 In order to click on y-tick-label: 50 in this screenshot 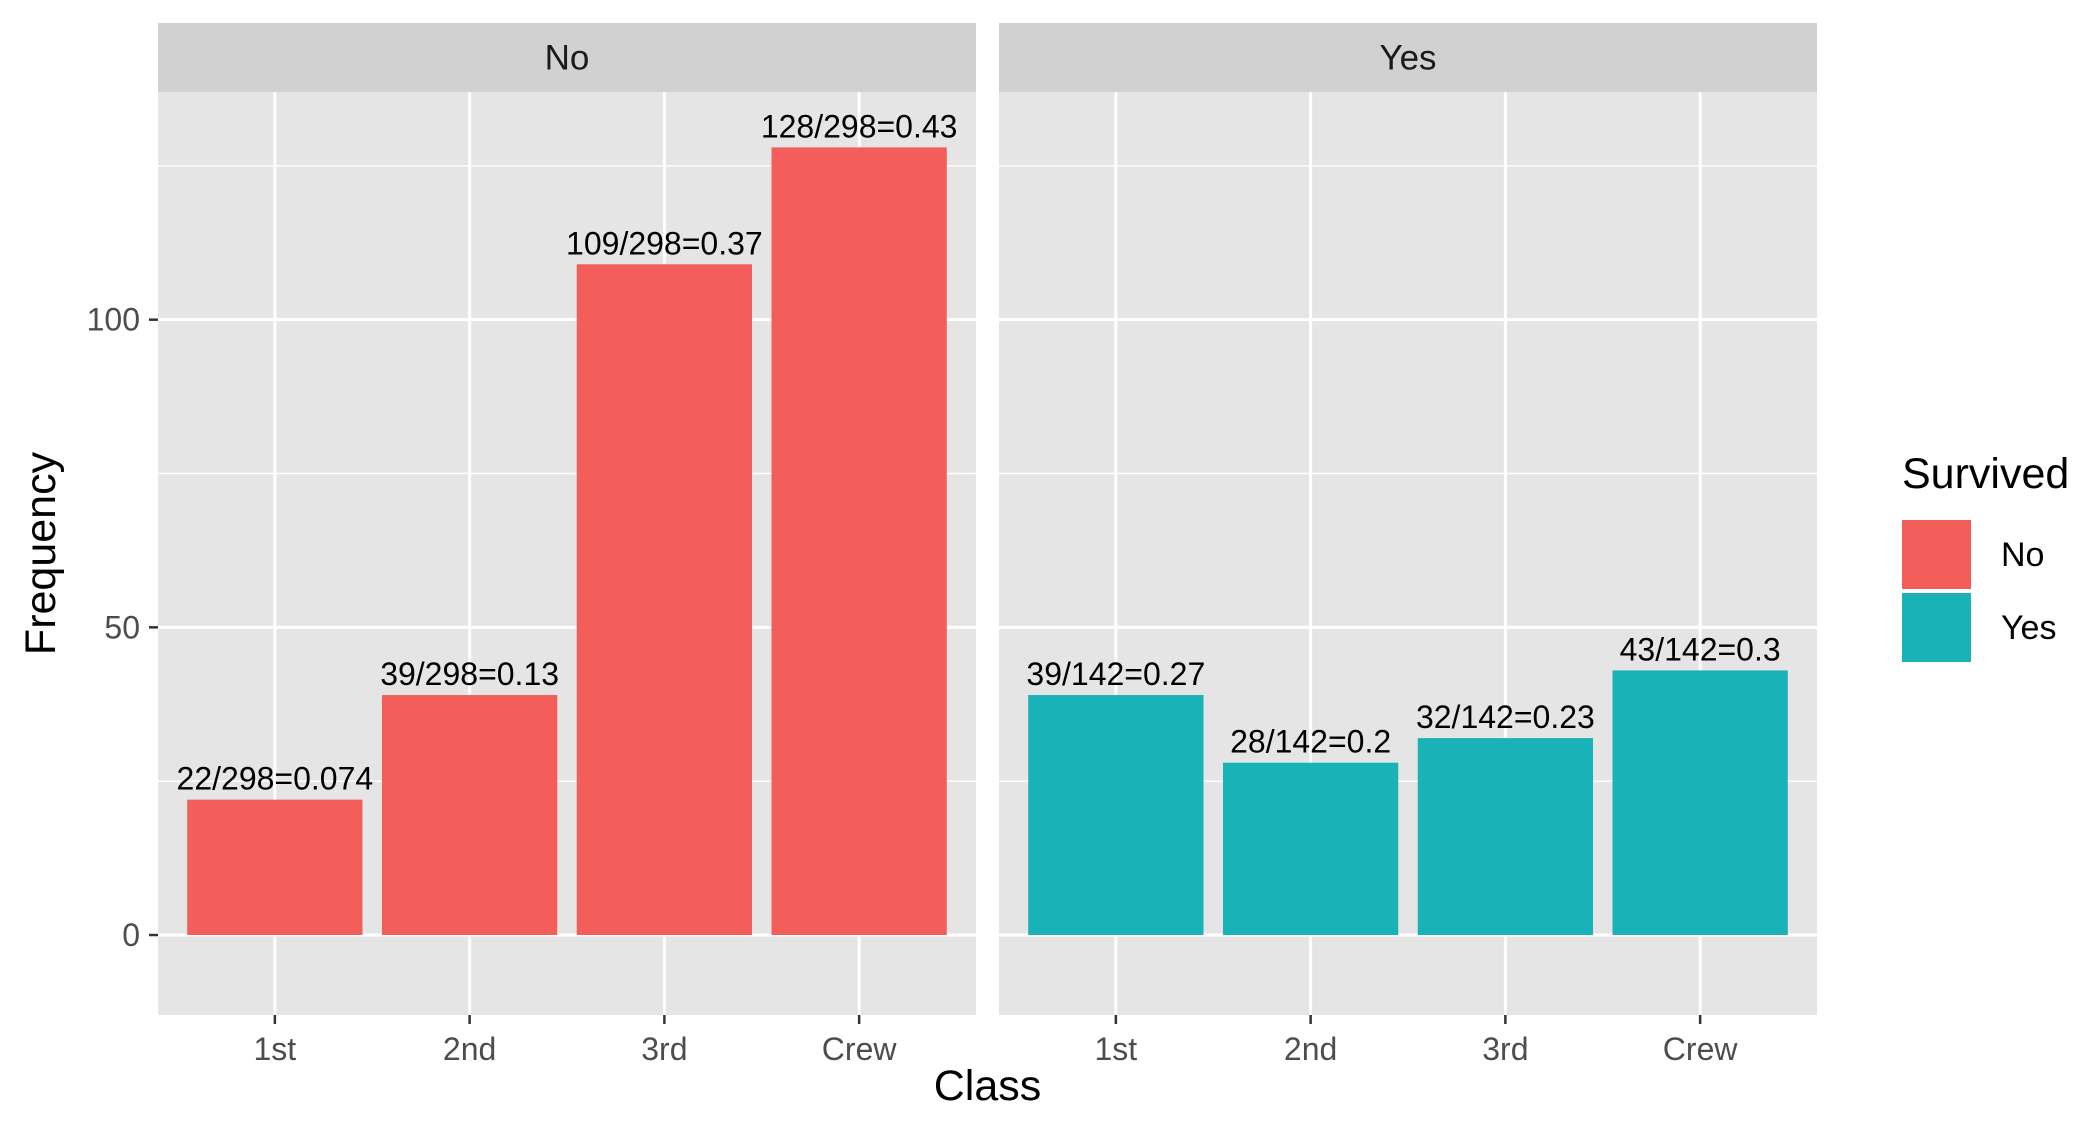, I will do `click(122, 627)`.